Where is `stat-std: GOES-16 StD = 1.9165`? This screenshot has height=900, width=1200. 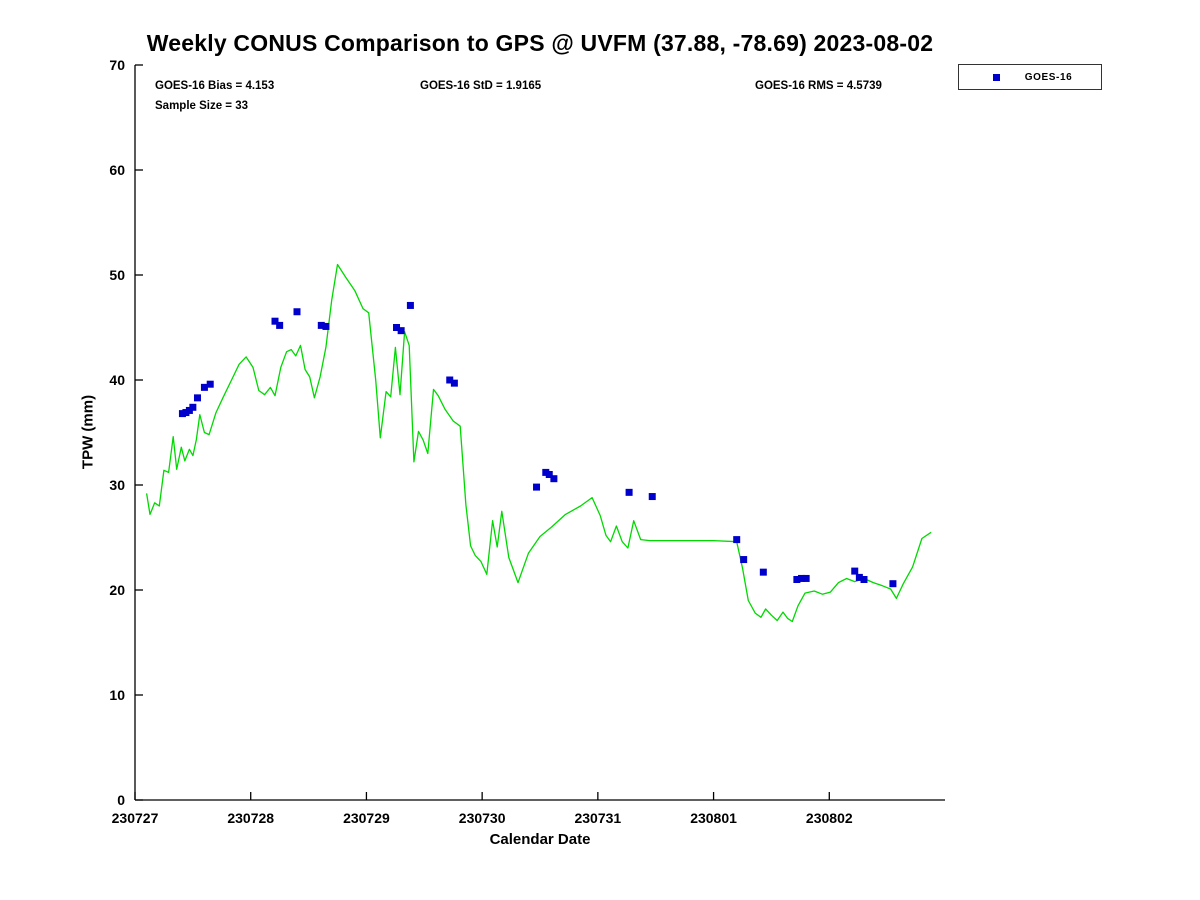
stat-std: GOES-16 StD = 1.9165 is located at coordinates (481, 86).